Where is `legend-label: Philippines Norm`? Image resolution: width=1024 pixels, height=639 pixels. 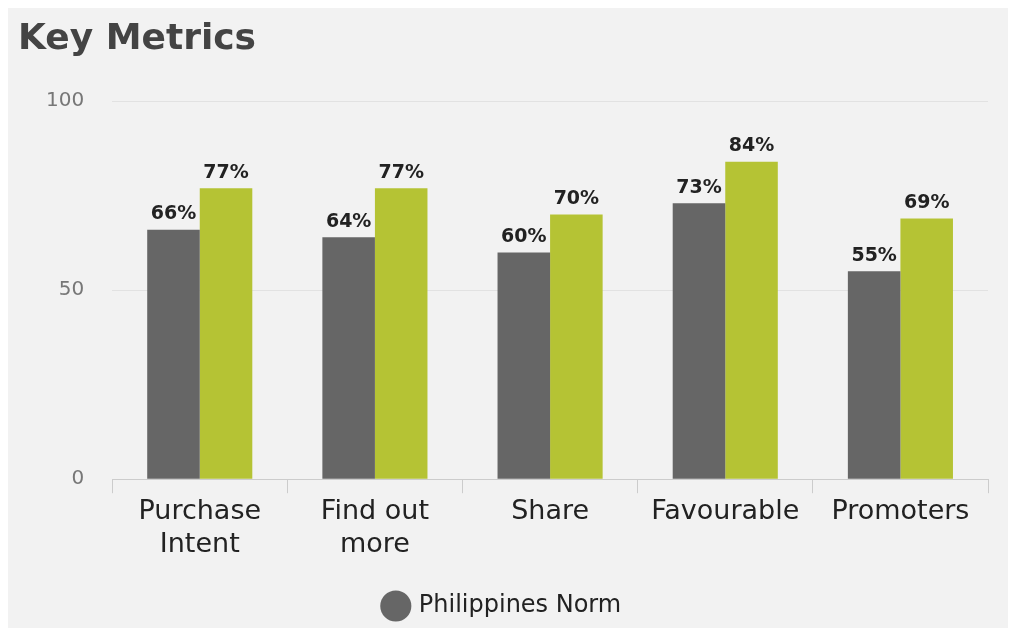 legend-label: Philippines Norm is located at coordinates (520, 604).